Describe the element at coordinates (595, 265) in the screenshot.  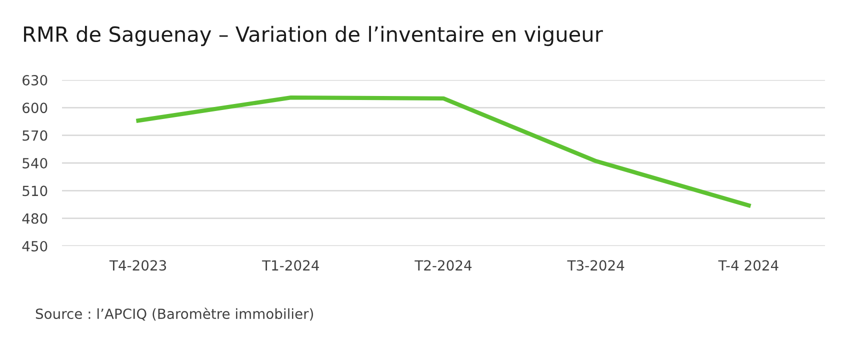
I see `x-tick-label: T3-2024` at that location.